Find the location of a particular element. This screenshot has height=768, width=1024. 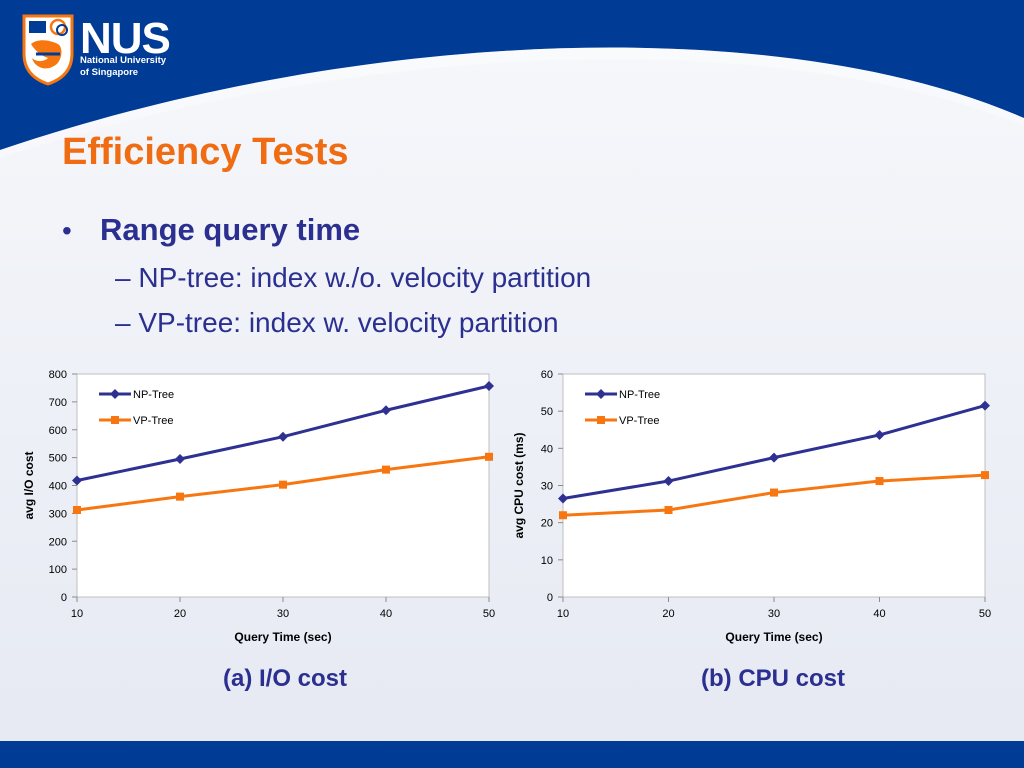

y-tick-label: 600 is located at coordinates (58, 431).